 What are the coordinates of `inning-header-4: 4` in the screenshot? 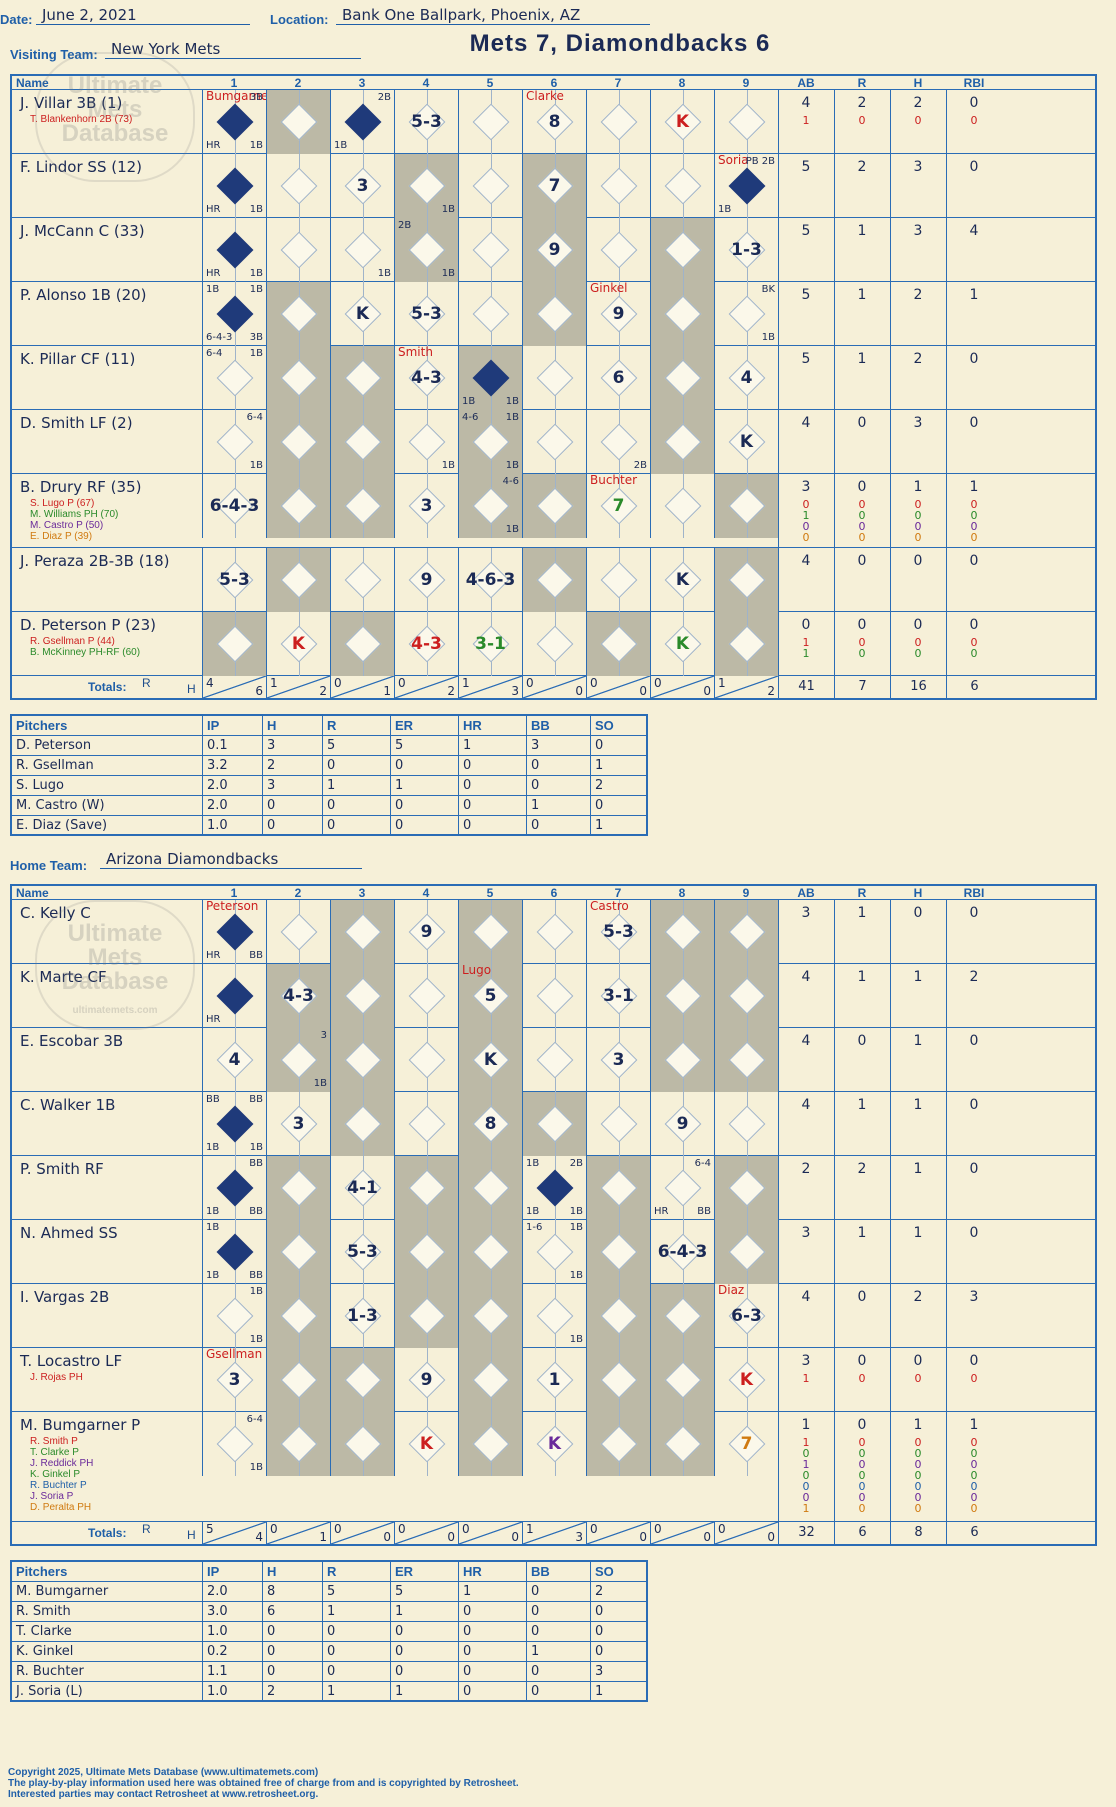 It's located at (426, 893).